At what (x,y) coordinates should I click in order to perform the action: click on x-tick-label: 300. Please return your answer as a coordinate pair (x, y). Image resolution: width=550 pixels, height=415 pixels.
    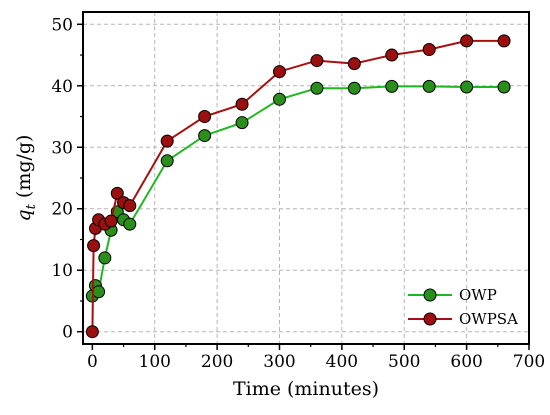
    Looking at the image, I should click on (279, 362).